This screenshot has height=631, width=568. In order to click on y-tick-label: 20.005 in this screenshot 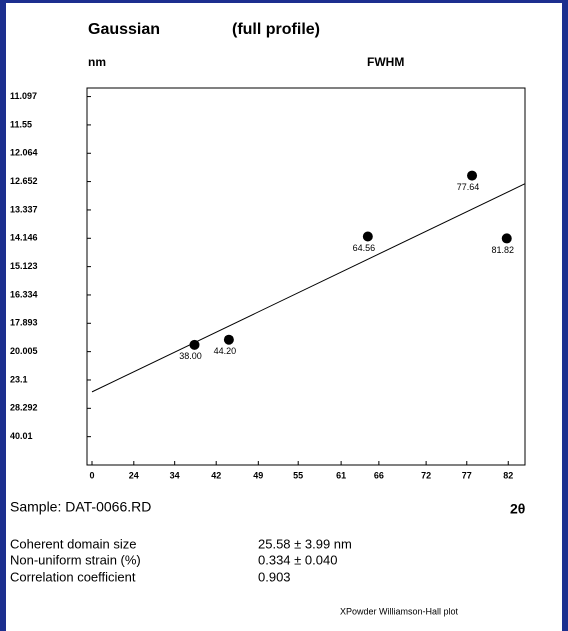, I will do `click(24, 351)`.